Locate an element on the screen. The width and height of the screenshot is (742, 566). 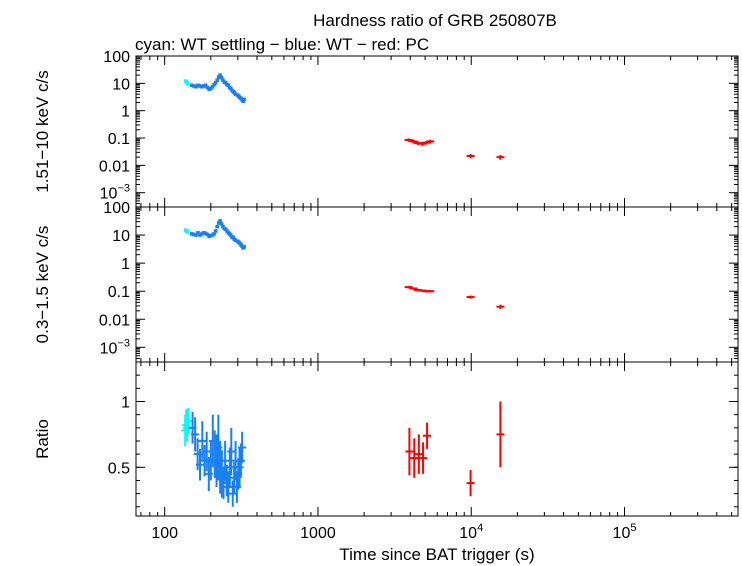
y-tick-label: 0.5 is located at coordinates (119, 468).